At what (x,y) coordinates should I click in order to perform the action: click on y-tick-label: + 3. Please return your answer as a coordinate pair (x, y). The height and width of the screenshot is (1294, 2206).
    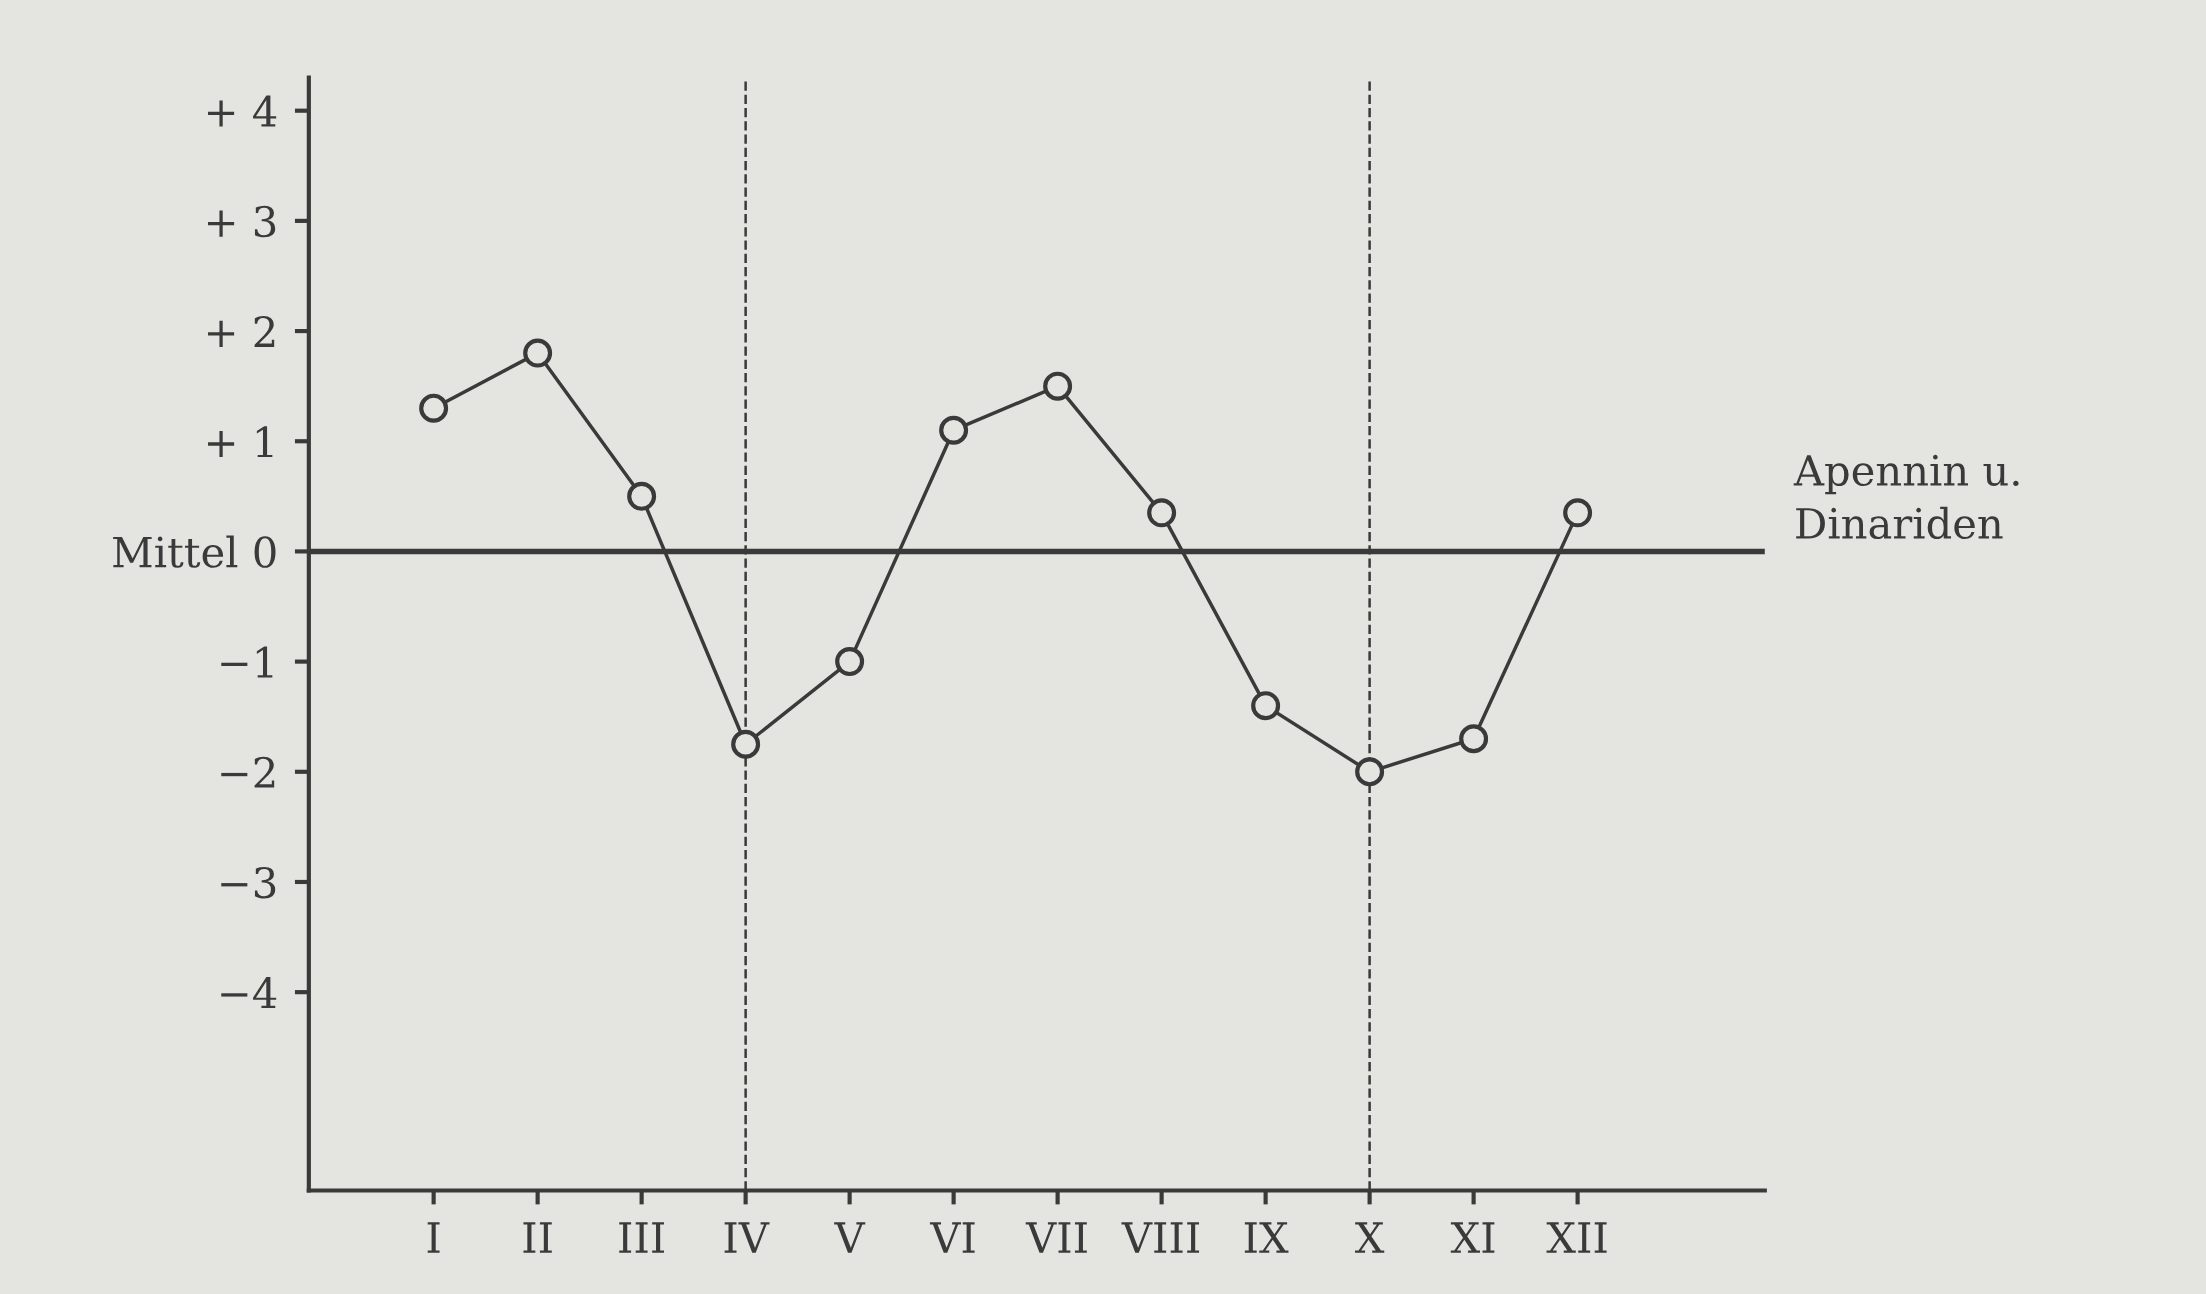
    Looking at the image, I should click on (242, 221).